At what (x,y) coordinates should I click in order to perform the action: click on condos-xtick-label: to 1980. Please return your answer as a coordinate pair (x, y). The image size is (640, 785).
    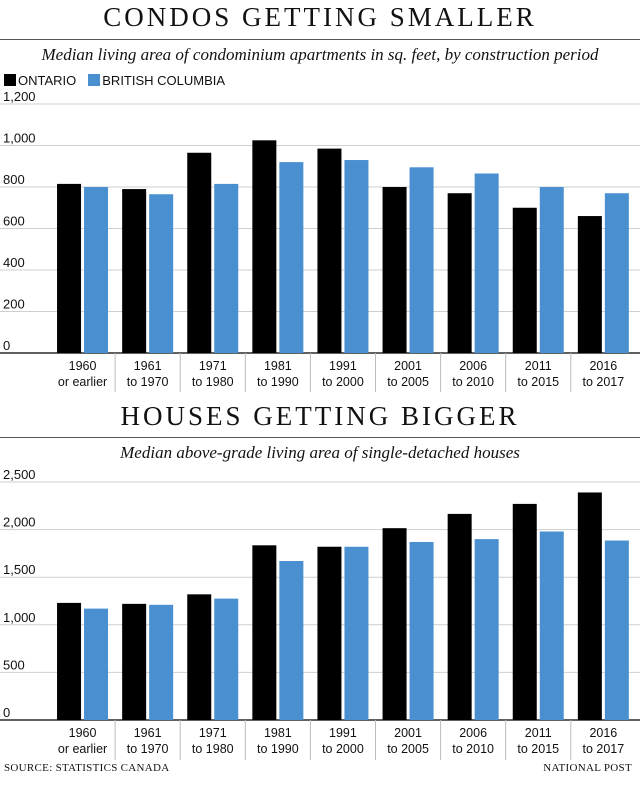
    Looking at the image, I should click on (213, 382).